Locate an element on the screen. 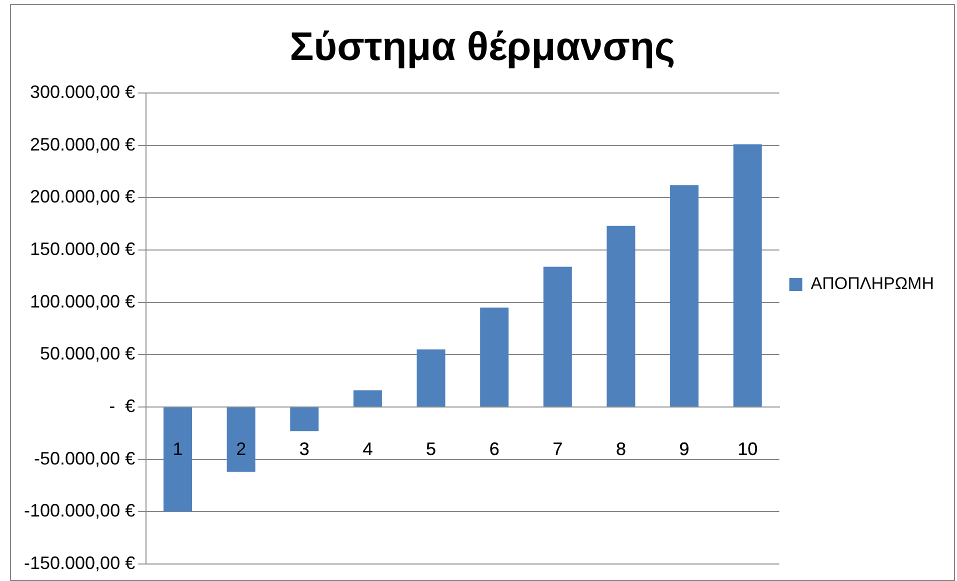 The width and height of the screenshot is (957, 581). y-tick-label: -150.000,00 € is located at coordinates (80, 562).